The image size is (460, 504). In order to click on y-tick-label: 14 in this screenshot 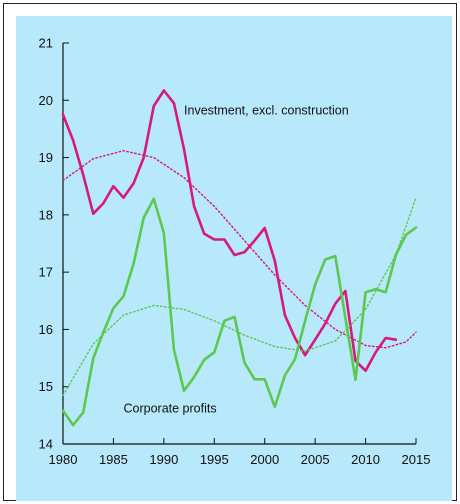, I will do `click(46, 444)`.